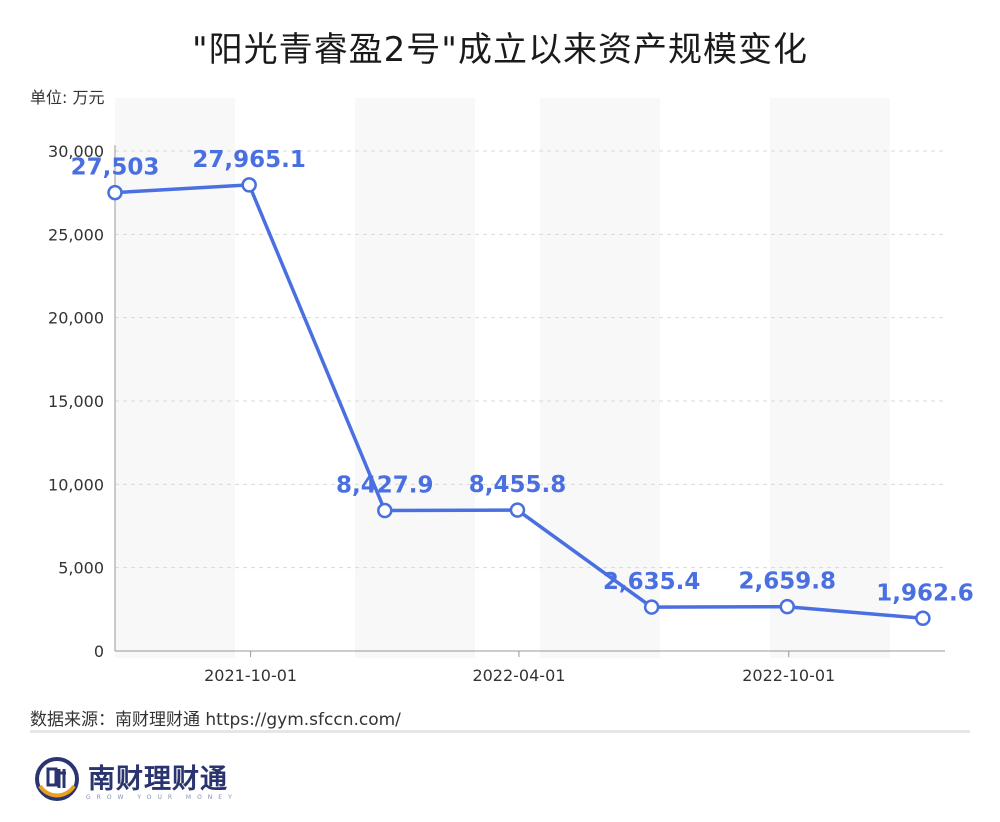 Image resolution: width=1000 pixels, height=822 pixels. What do you see at coordinates (67, 97) in the screenshot?
I see `unit-label: 单位: 万元` at bounding box center [67, 97].